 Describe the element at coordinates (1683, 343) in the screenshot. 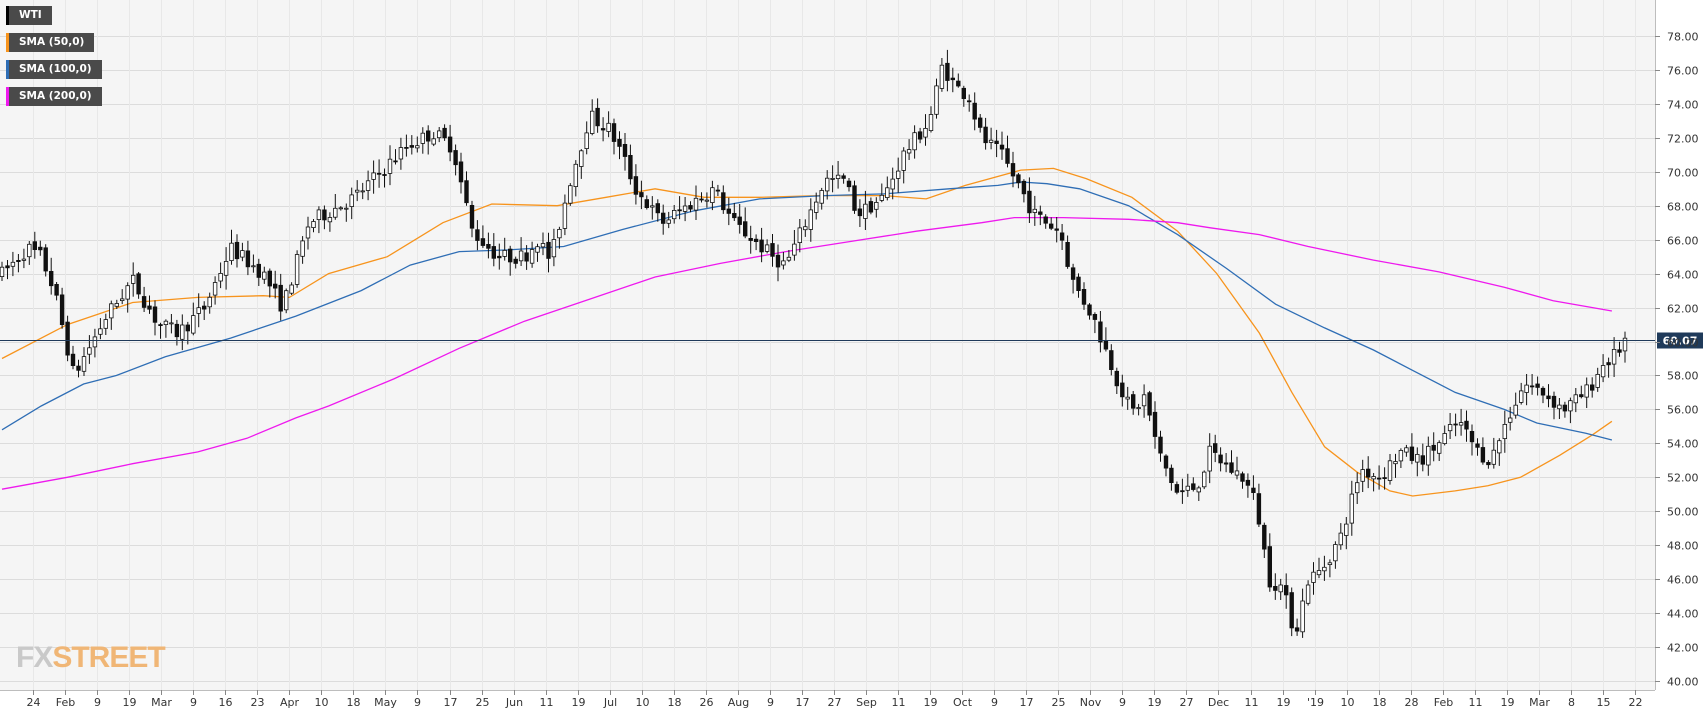

I see `y-tick-label: 60.00` at that location.